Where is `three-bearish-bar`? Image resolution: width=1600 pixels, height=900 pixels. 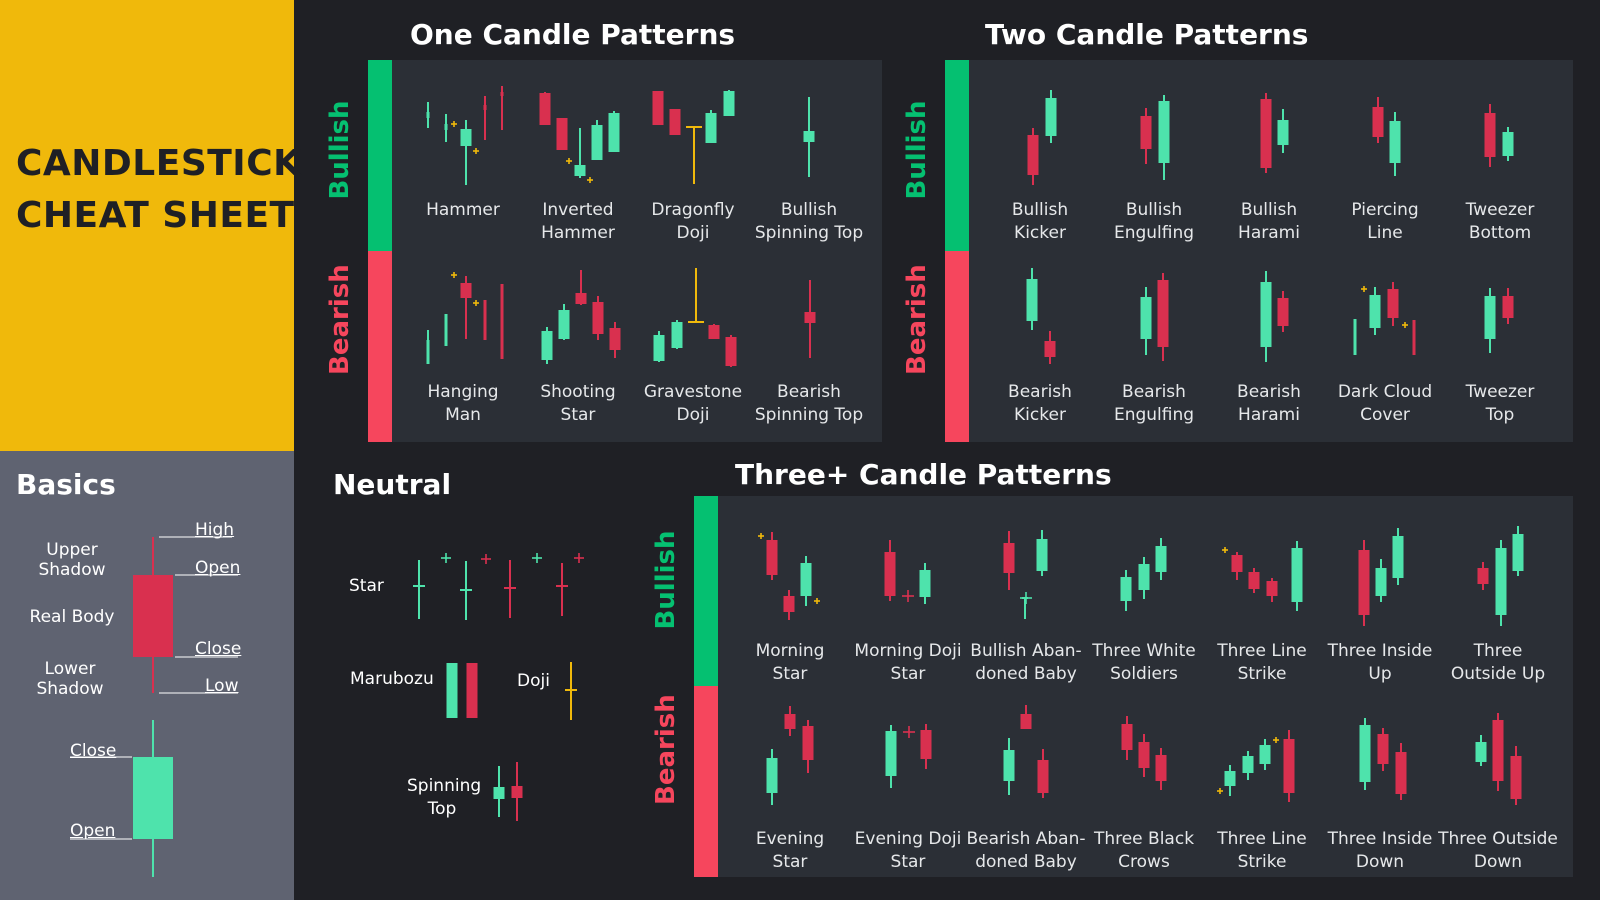 three-bearish-bar is located at coordinates (706, 781).